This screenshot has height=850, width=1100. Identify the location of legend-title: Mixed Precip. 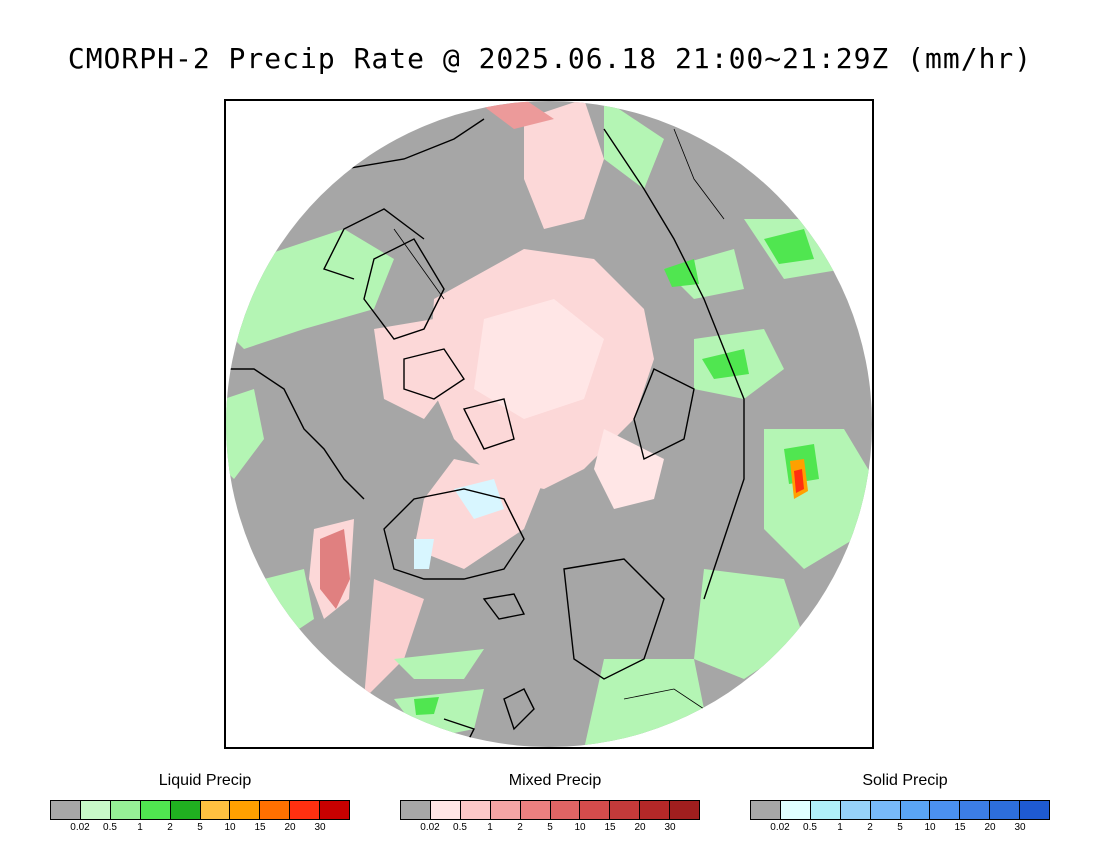
(555, 780).